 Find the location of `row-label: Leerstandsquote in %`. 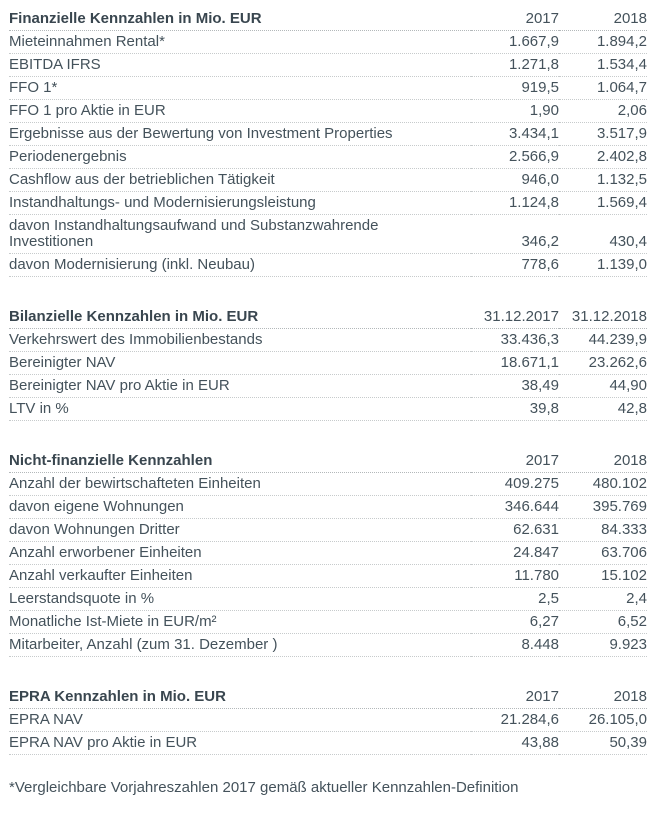

row-label: Leerstandsquote in % is located at coordinates (240, 599).